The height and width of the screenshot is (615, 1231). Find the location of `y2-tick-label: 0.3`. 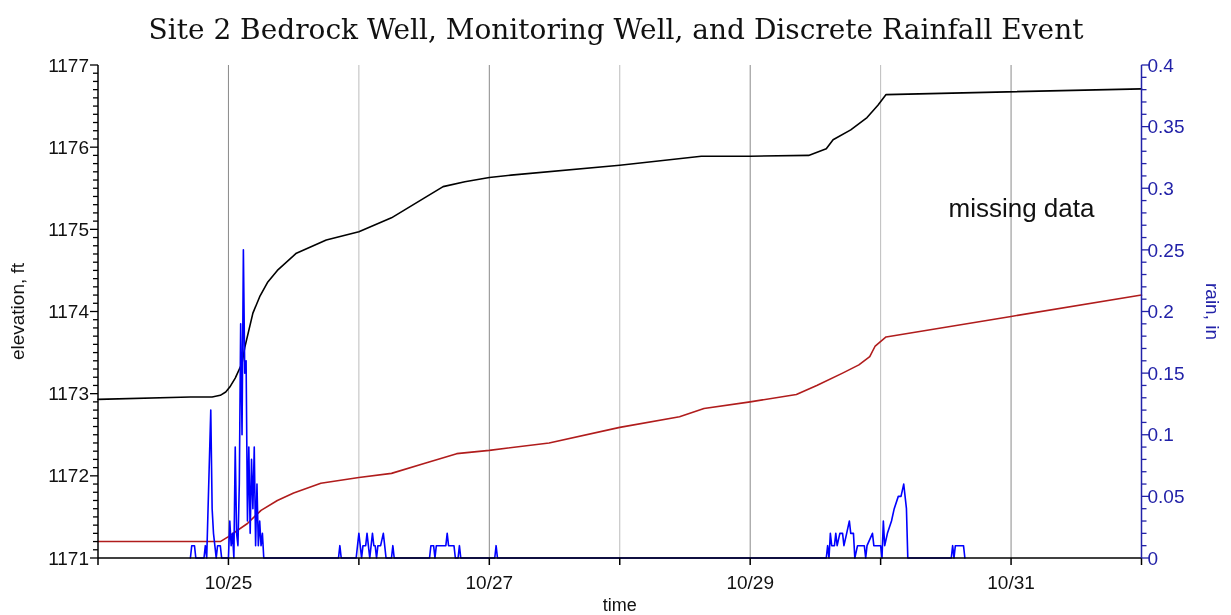

y2-tick-label: 0.3 is located at coordinates (1160, 188).